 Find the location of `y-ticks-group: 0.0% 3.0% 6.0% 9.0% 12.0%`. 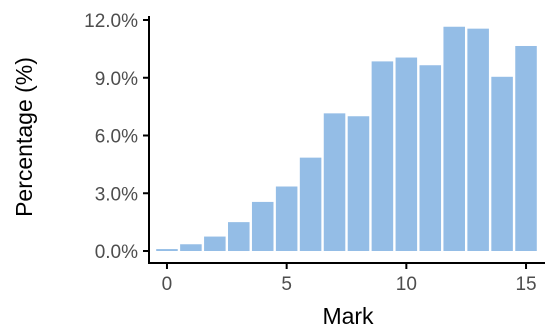

y-ticks-group: 0.0% 3.0% 6.0% 9.0% 12.0% is located at coordinates (116, 137).